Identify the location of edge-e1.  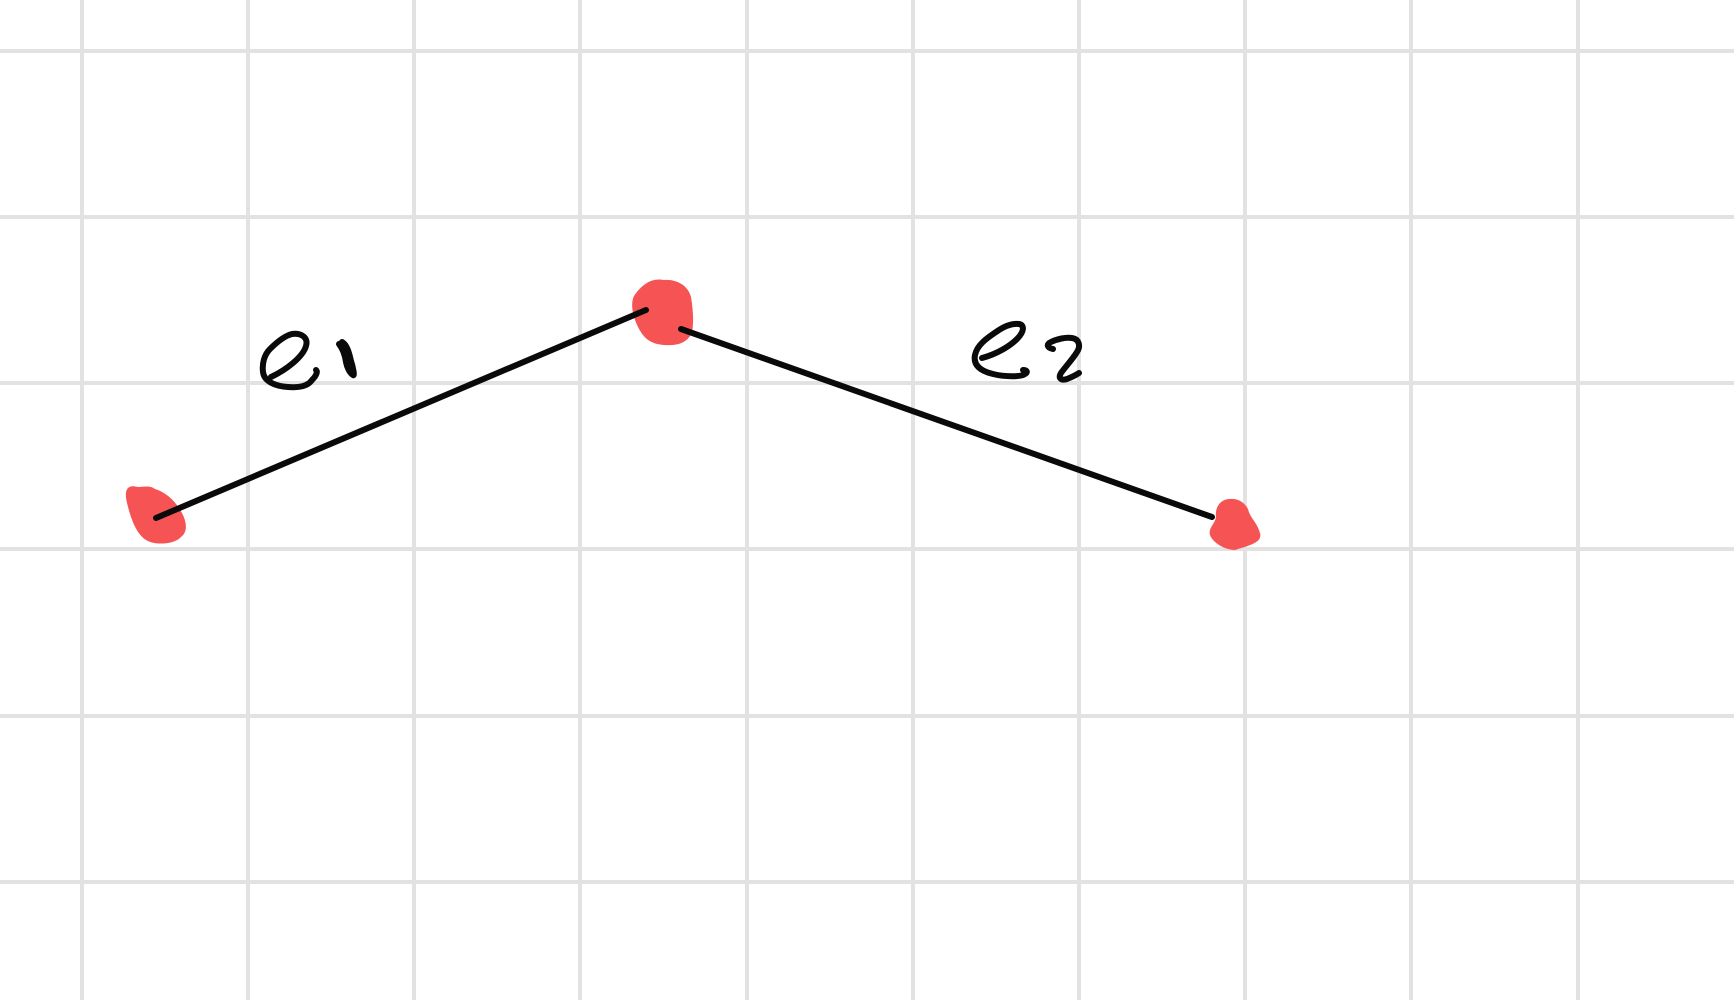
(401, 414).